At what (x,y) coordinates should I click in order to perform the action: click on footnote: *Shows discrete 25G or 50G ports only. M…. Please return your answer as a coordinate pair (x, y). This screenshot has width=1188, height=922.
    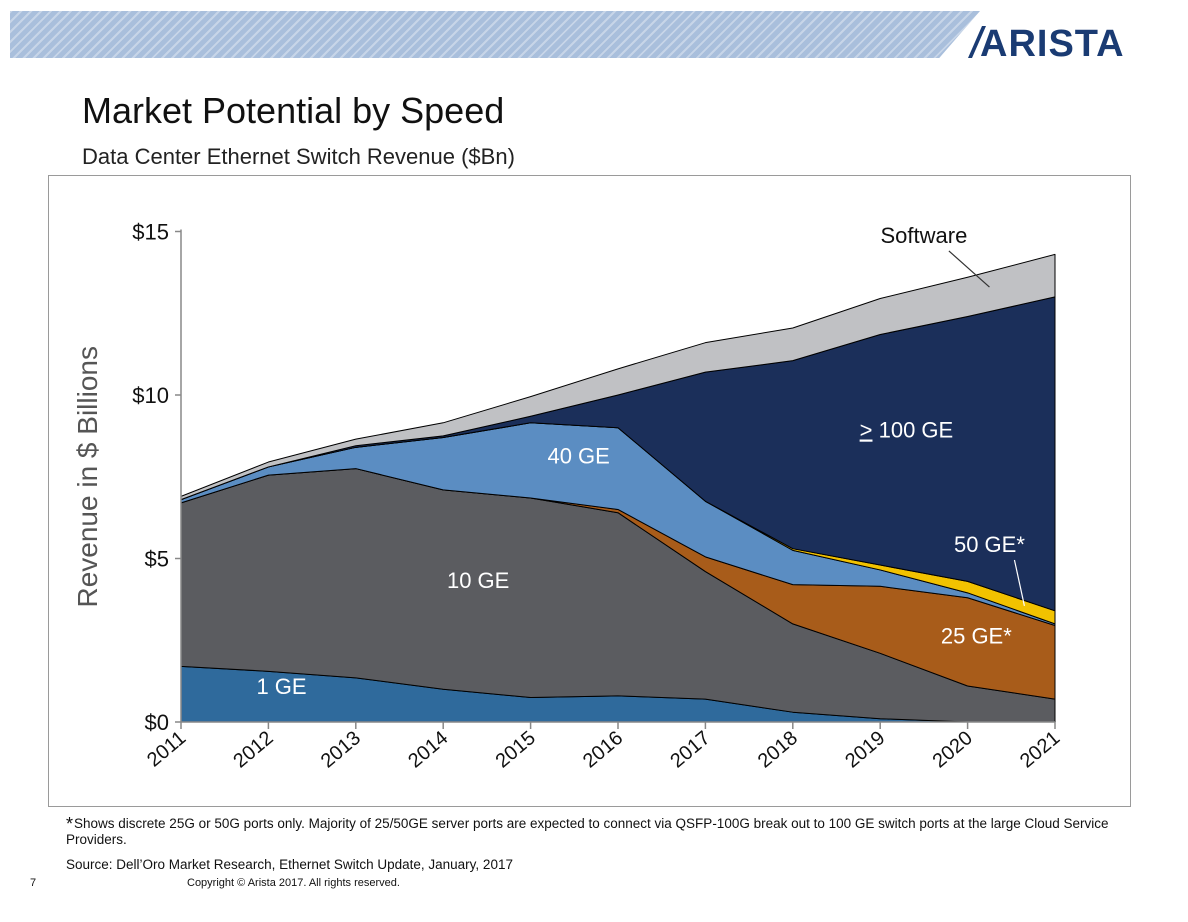
    Looking at the image, I should click on (591, 831).